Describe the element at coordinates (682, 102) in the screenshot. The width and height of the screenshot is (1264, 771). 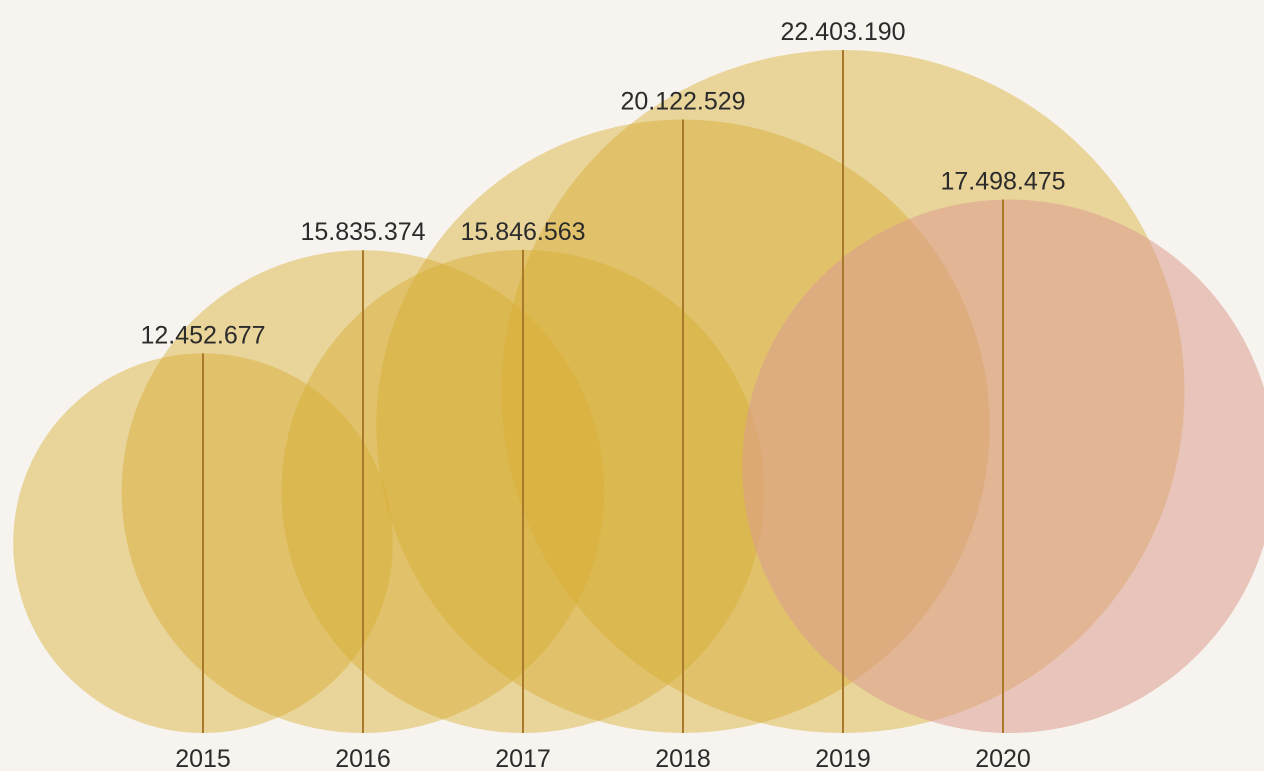
I see `value-label-2018: 20.122.529` at that location.